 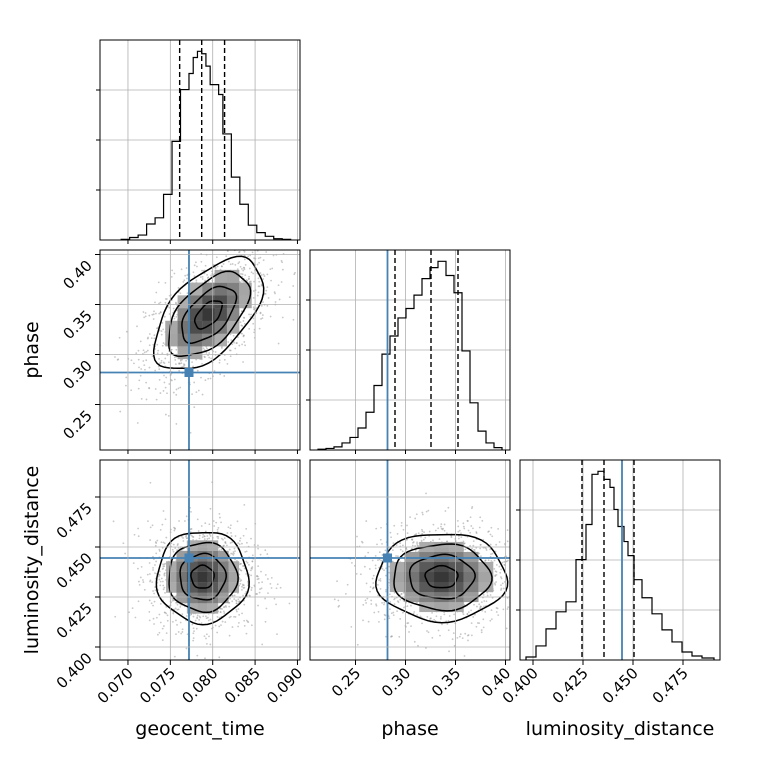 I want to click on histogram-phase, so click(x=410, y=355).